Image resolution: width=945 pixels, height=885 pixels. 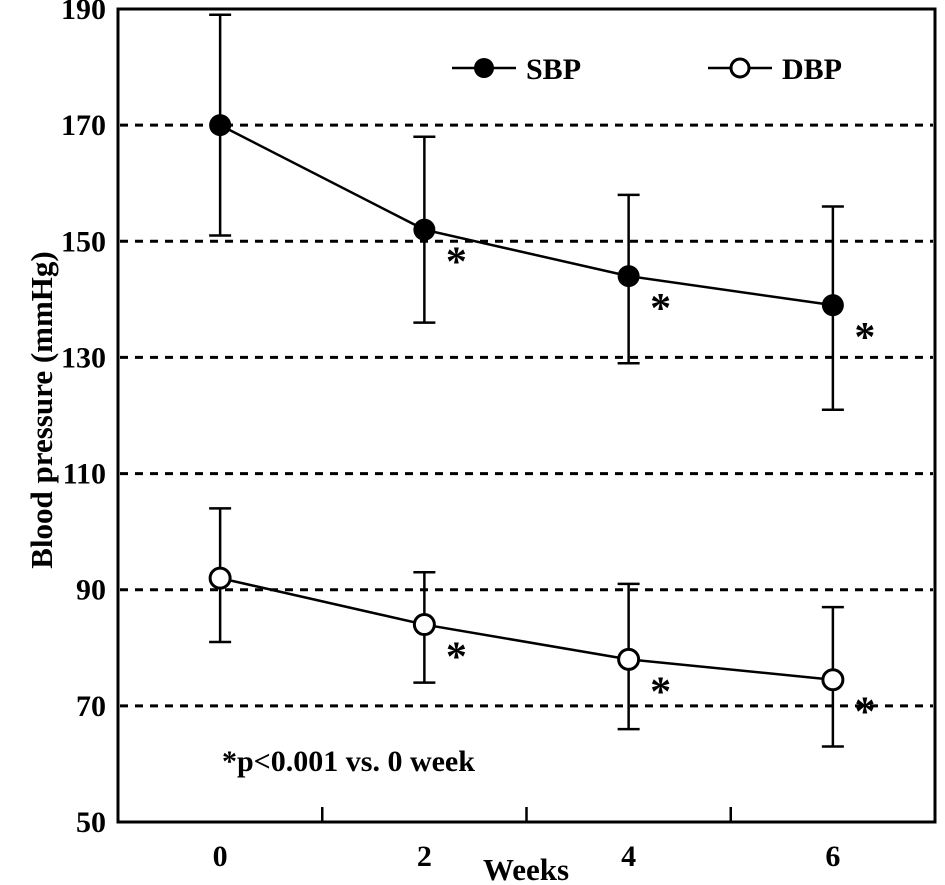 What do you see at coordinates (83, 241) in the screenshot?
I see `y-tick-label-150: 150` at bounding box center [83, 241].